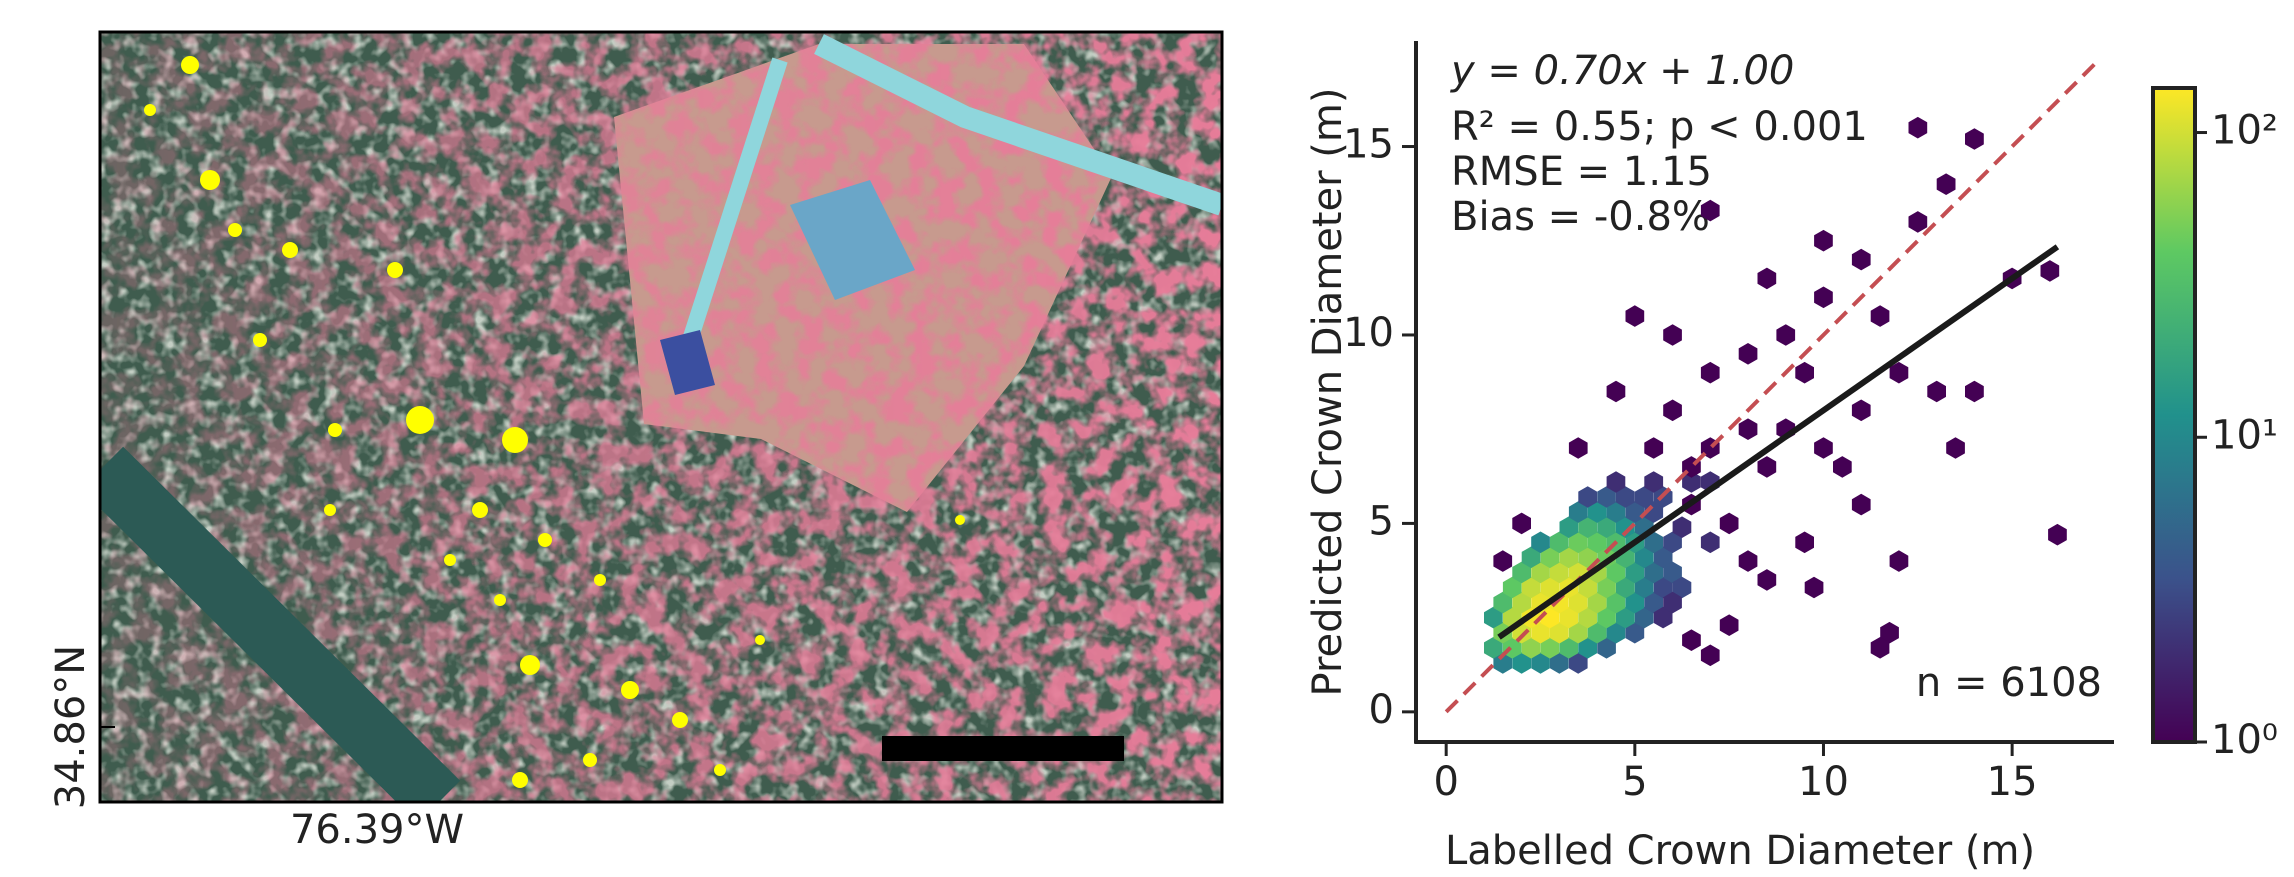  What do you see at coordinates (1368, 145) in the screenshot?
I see `y-tick-label: 15` at bounding box center [1368, 145].